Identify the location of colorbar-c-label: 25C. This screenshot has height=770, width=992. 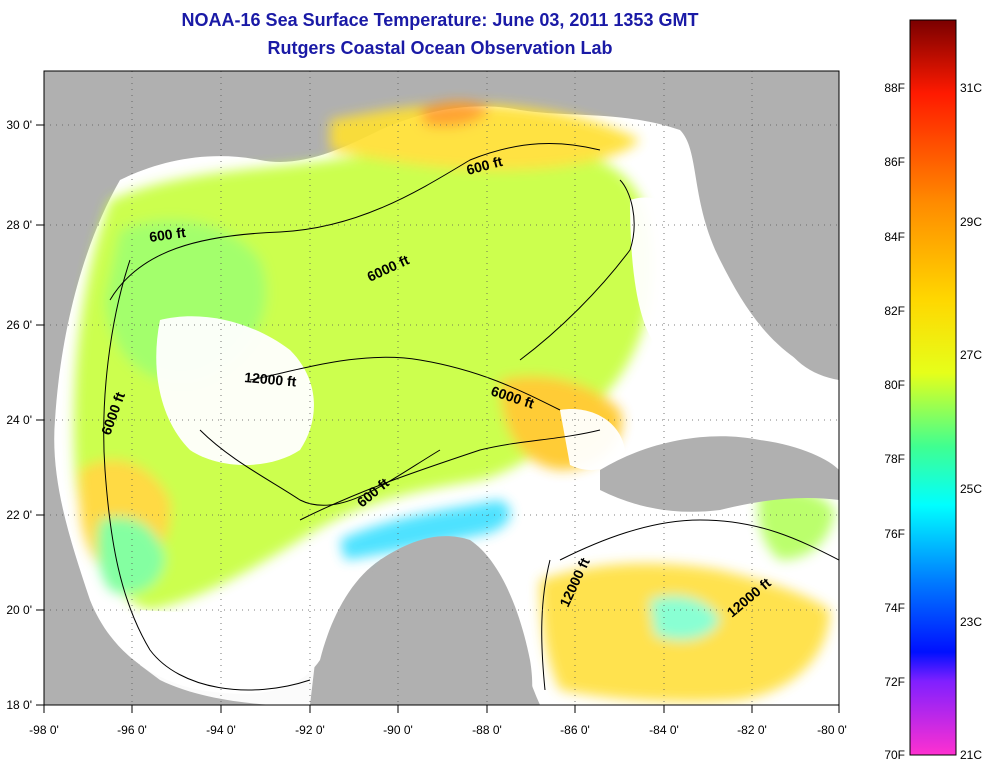
(971, 489).